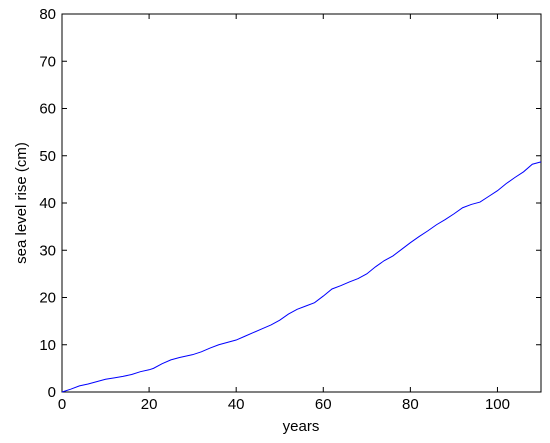 This screenshot has height=443, width=550. What do you see at coordinates (52, 392) in the screenshot?
I see `y-tick-label: 0` at bounding box center [52, 392].